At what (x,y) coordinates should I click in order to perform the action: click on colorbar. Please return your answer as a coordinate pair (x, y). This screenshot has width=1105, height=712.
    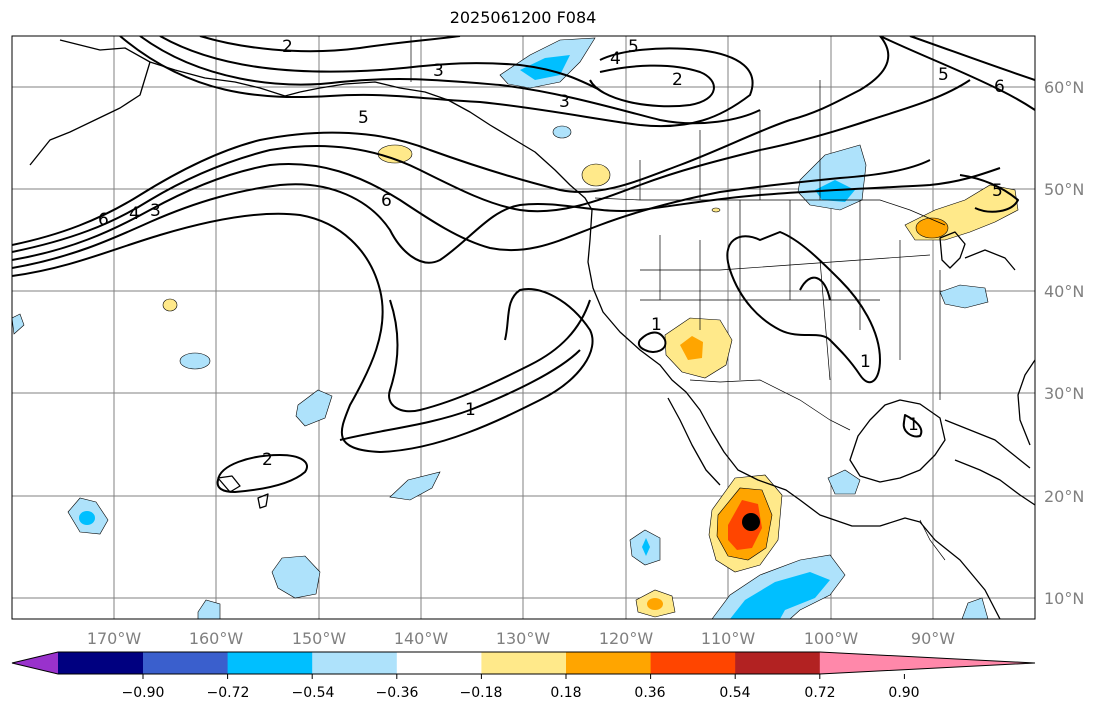
    Looking at the image, I should click on (523, 665).